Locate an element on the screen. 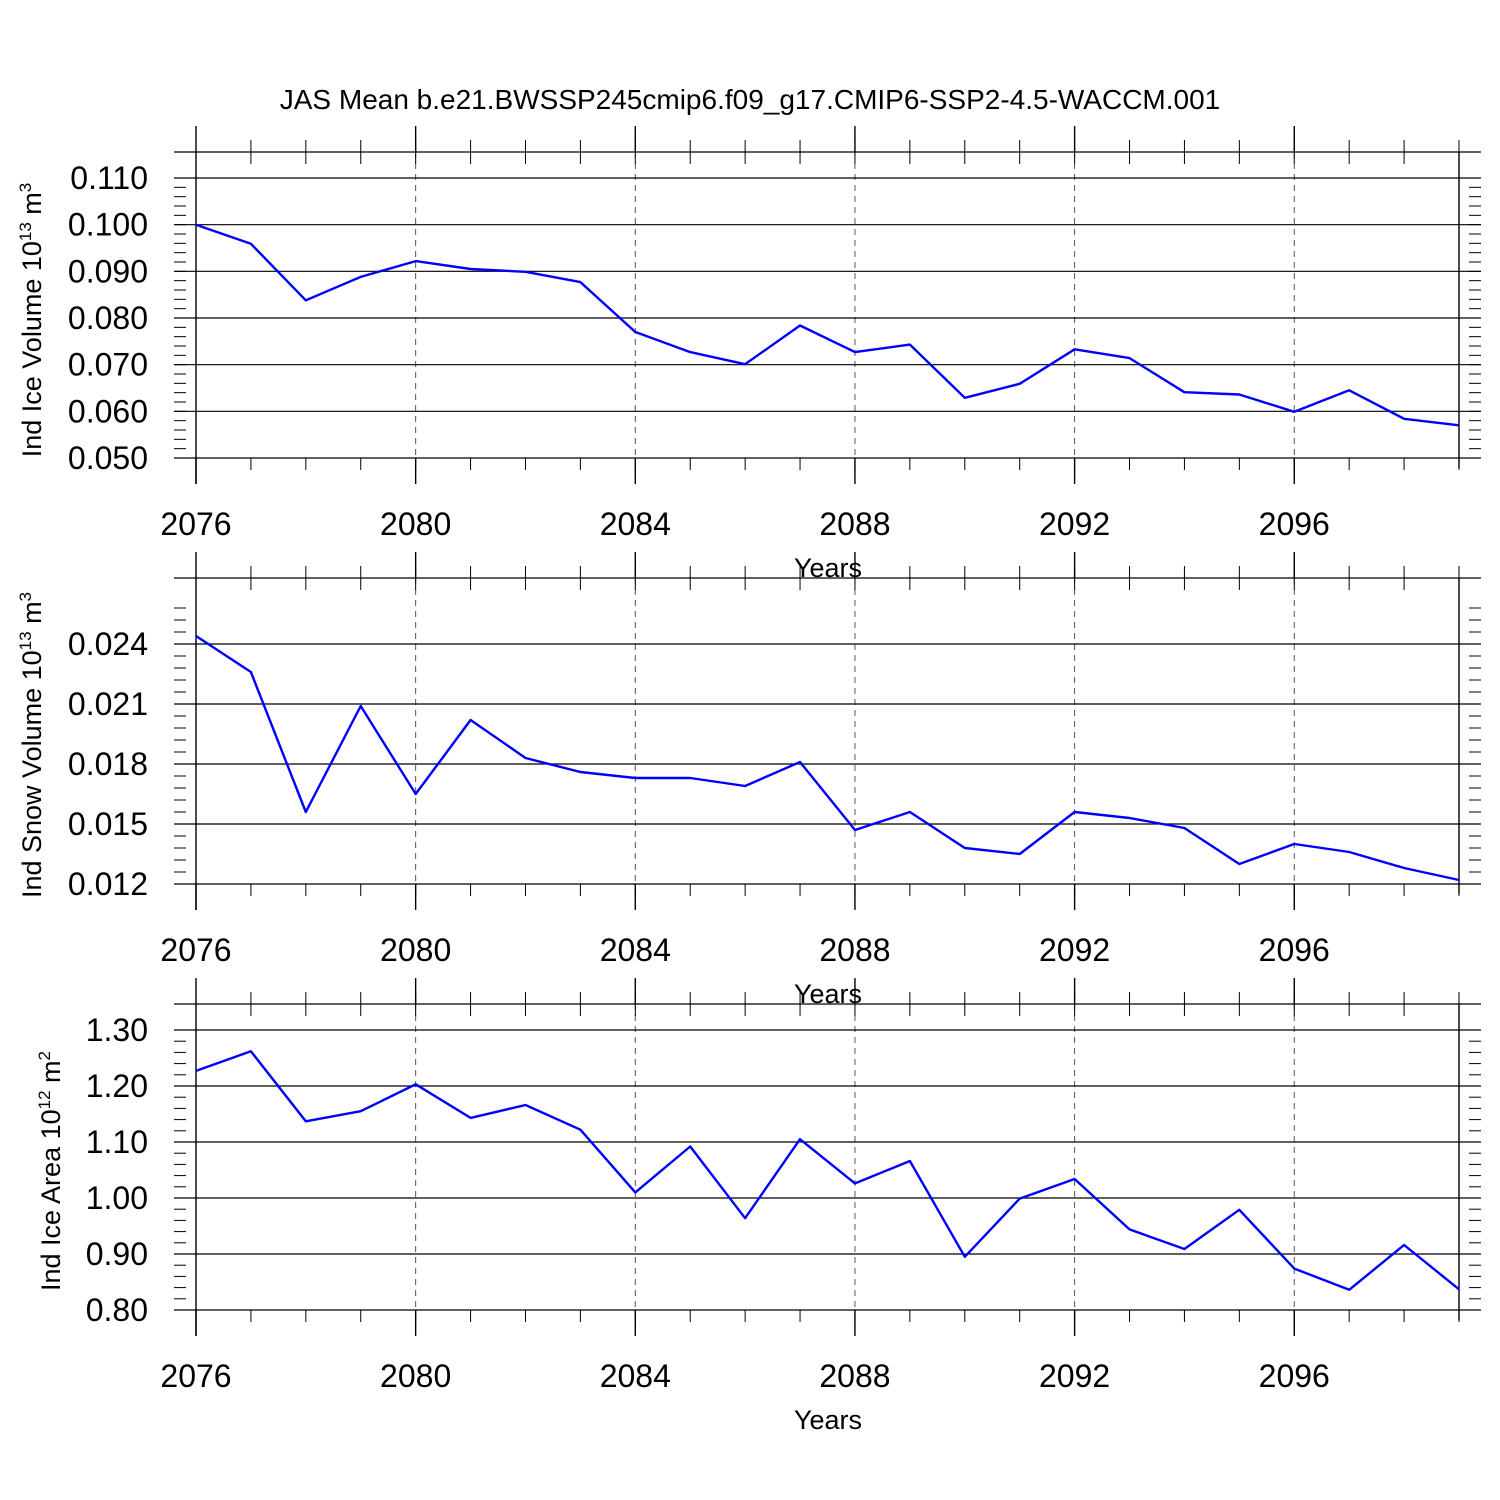  y-tick-label: 0.100 is located at coordinates (108, 225).